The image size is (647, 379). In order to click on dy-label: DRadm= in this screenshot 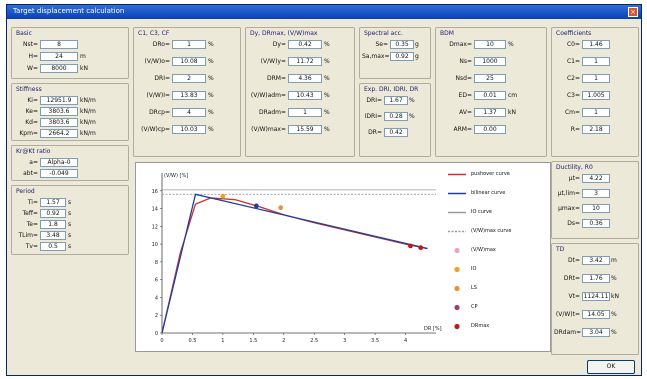, I will do `click(272, 112)`.